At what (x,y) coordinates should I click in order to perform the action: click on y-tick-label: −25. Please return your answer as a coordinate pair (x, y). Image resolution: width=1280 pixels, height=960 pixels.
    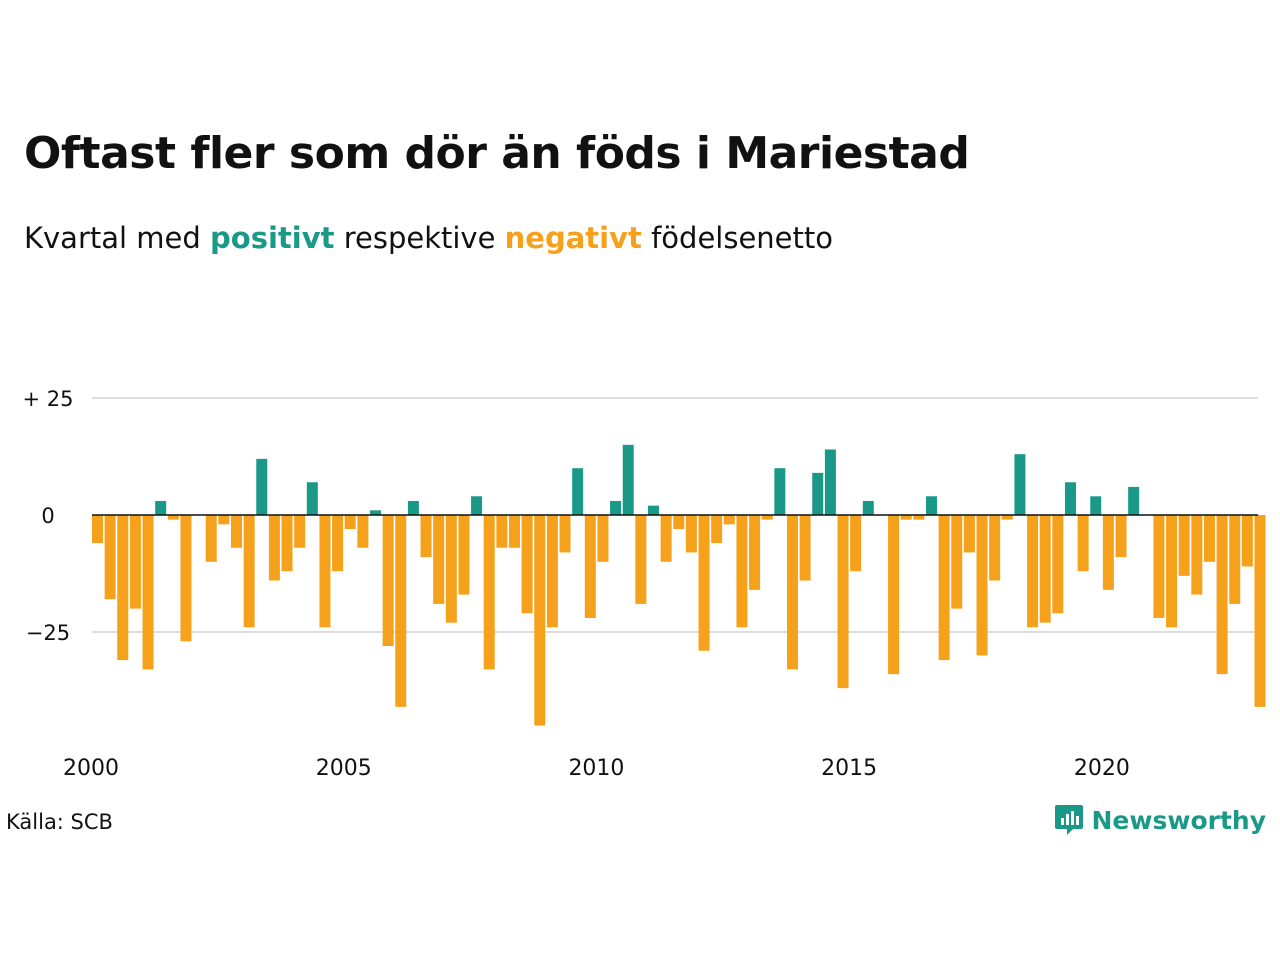
    Looking at the image, I should click on (48, 633).